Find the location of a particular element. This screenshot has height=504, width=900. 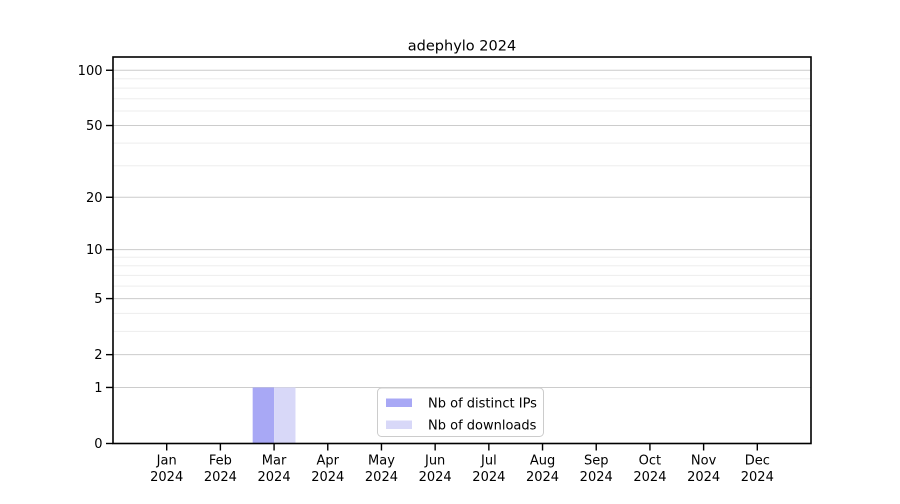

x-tick-label-month: May is located at coordinates (381, 461).